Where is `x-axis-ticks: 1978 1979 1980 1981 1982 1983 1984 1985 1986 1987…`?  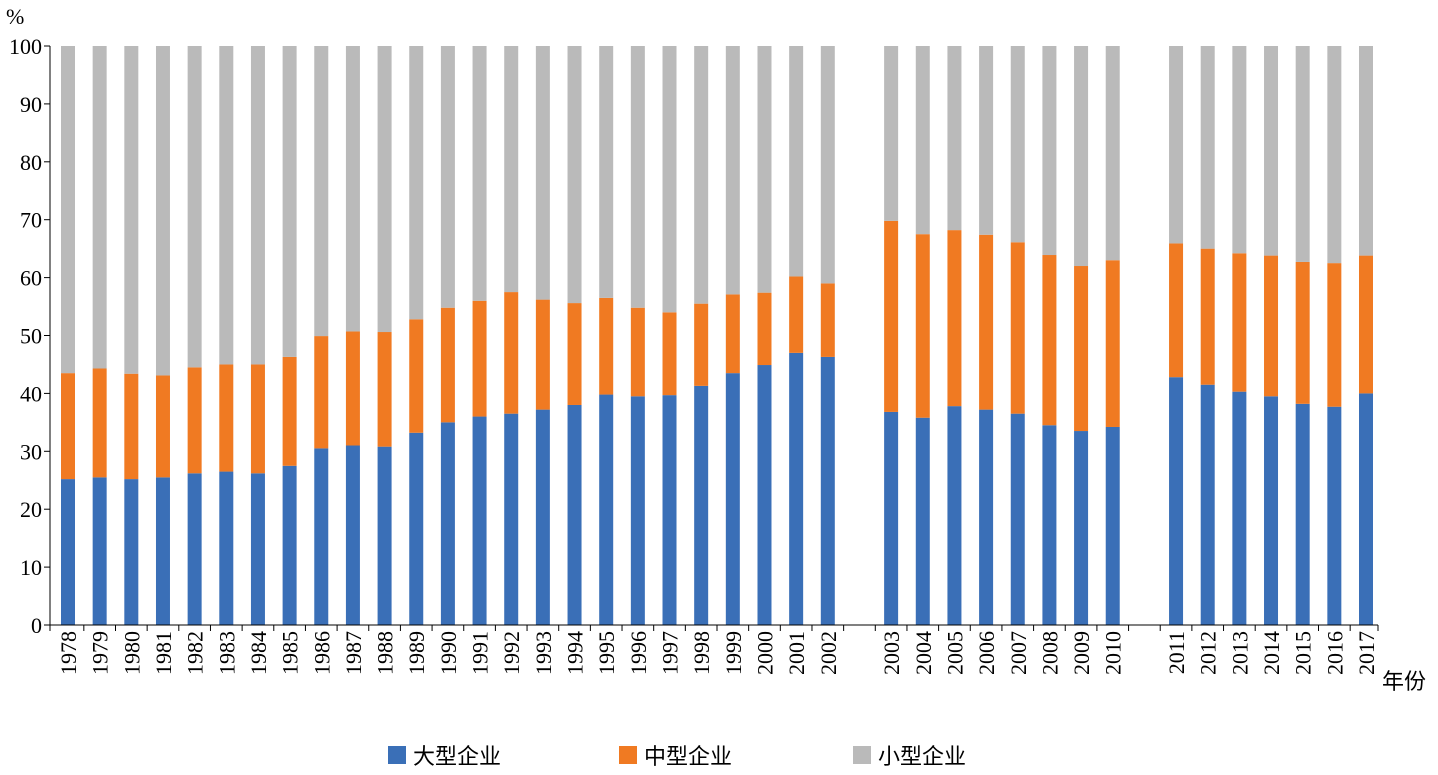
x-axis-ticks: 1978 1979 1980 1981 1982 1983 1984 1985 1986 1987… is located at coordinates (714, 650).